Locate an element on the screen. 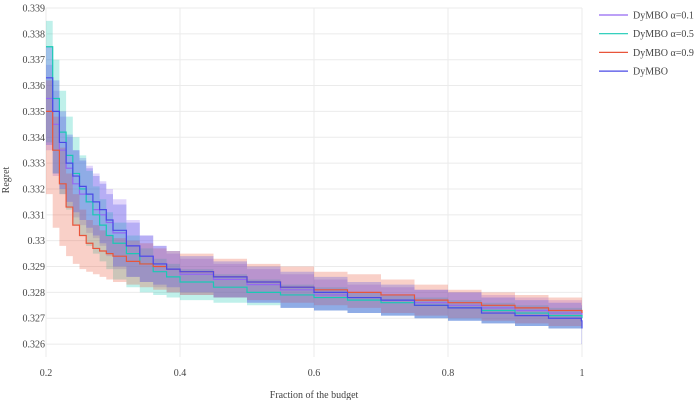 This screenshot has width=700, height=400. x-axis-title: Fraction of the budget is located at coordinates (314, 395).